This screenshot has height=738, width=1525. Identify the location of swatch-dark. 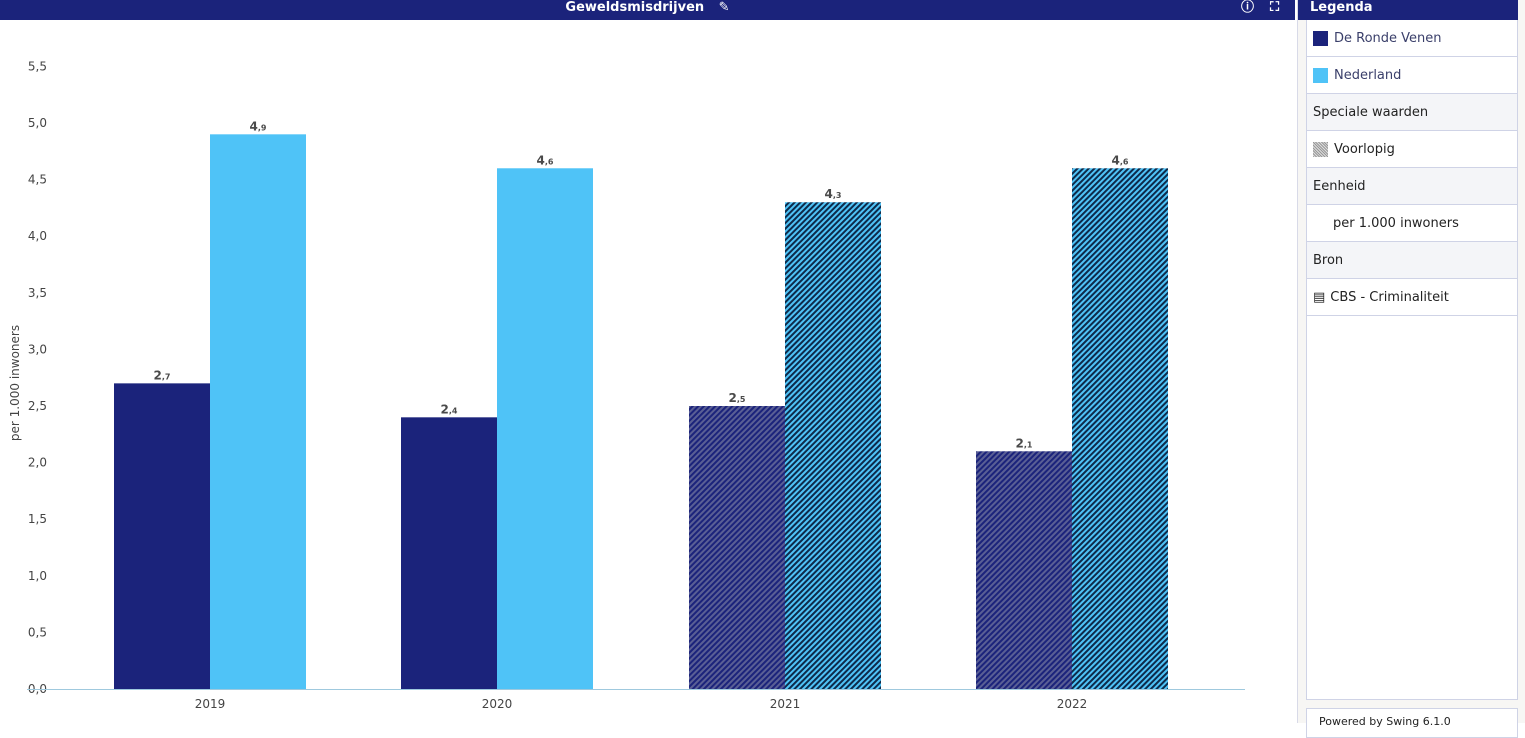
(1320, 38).